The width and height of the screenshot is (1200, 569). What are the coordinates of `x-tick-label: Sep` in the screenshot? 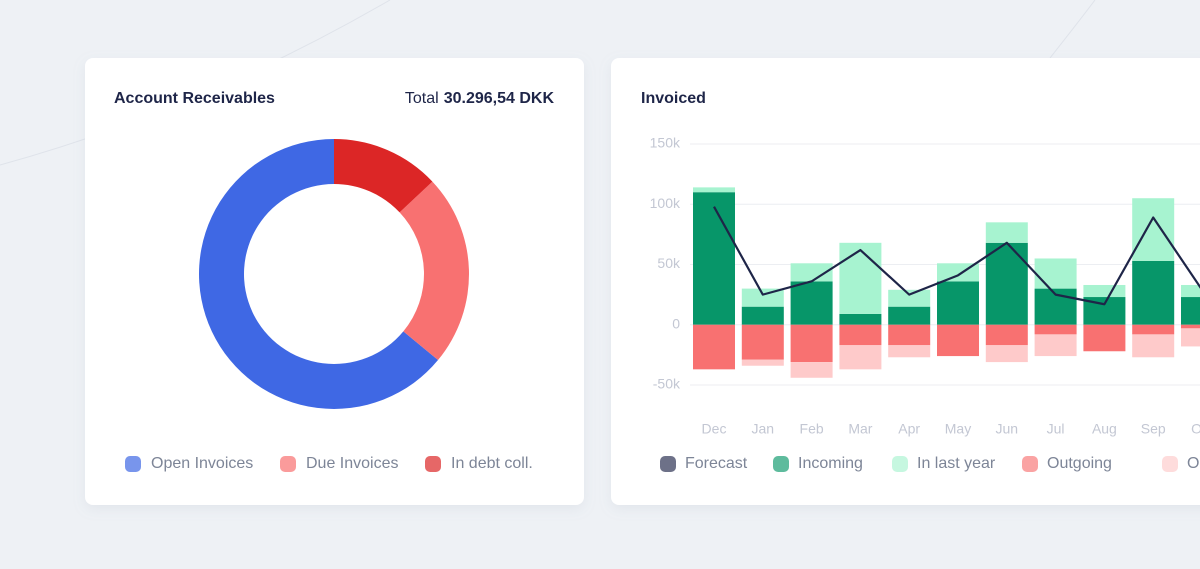 It's located at (1153, 429).